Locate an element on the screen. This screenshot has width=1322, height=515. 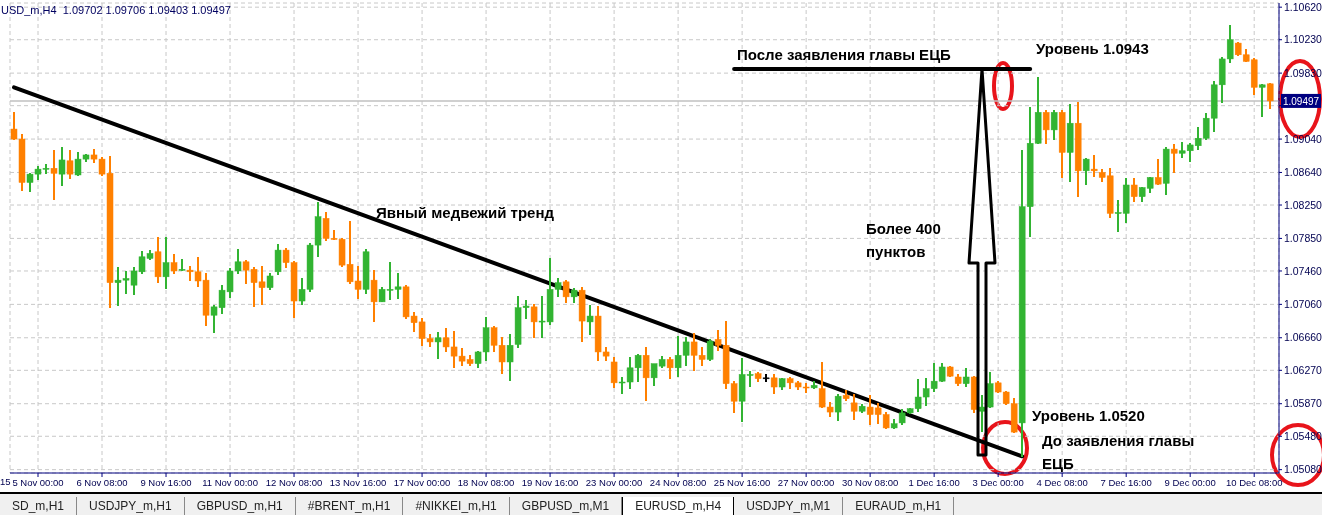
ref-line-label: 1.09497 is located at coordinates (1301, 101).